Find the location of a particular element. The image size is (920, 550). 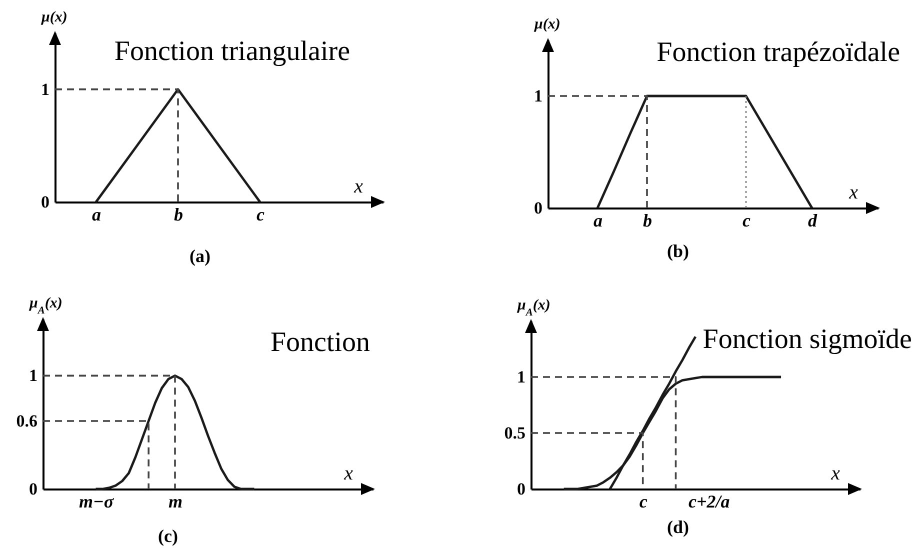

chart-title: Fonction sigmoïde is located at coordinates (807, 339).